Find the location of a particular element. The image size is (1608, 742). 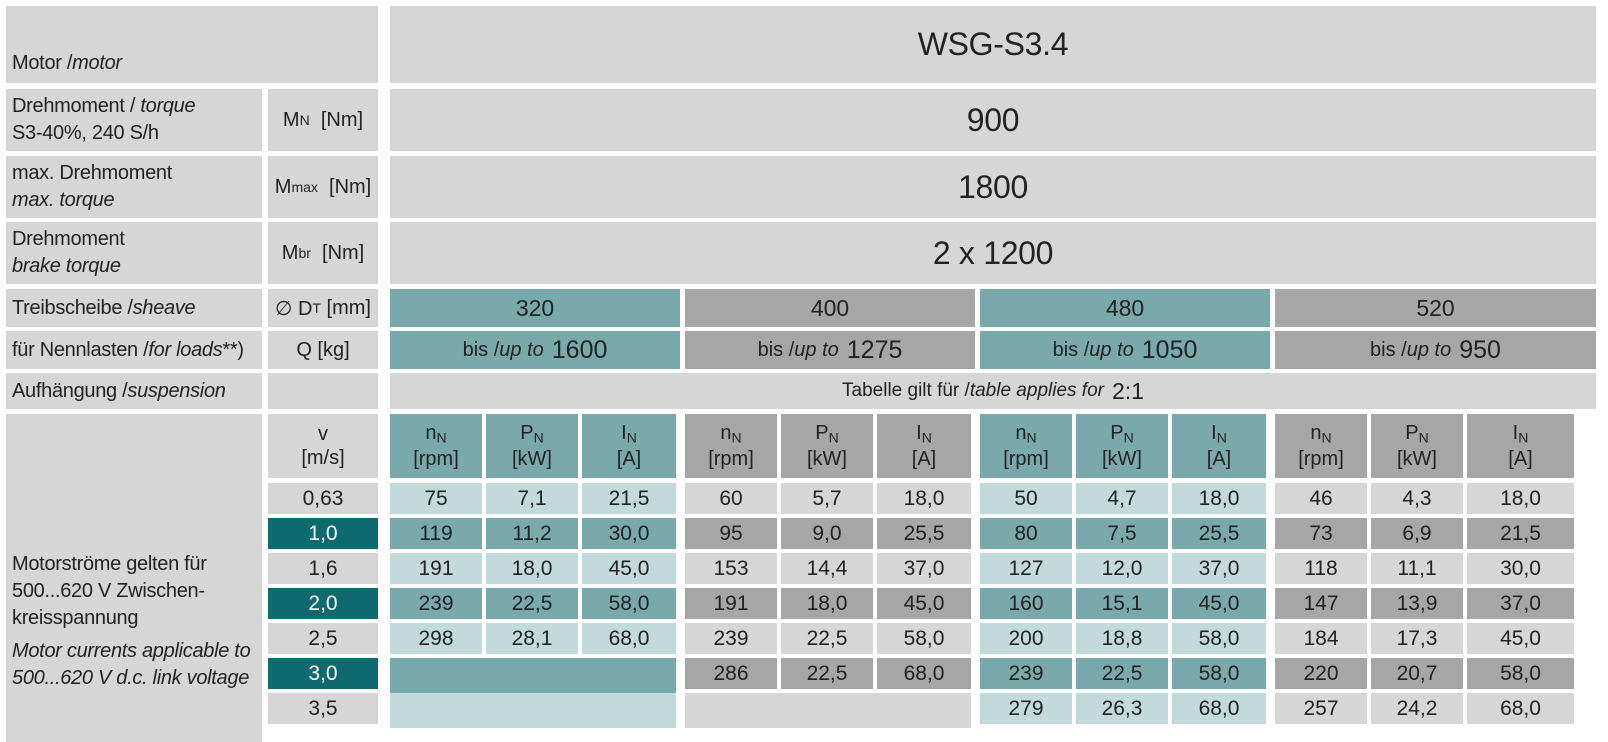

table-cell-n: 73 is located at coordinates (1321, 533).